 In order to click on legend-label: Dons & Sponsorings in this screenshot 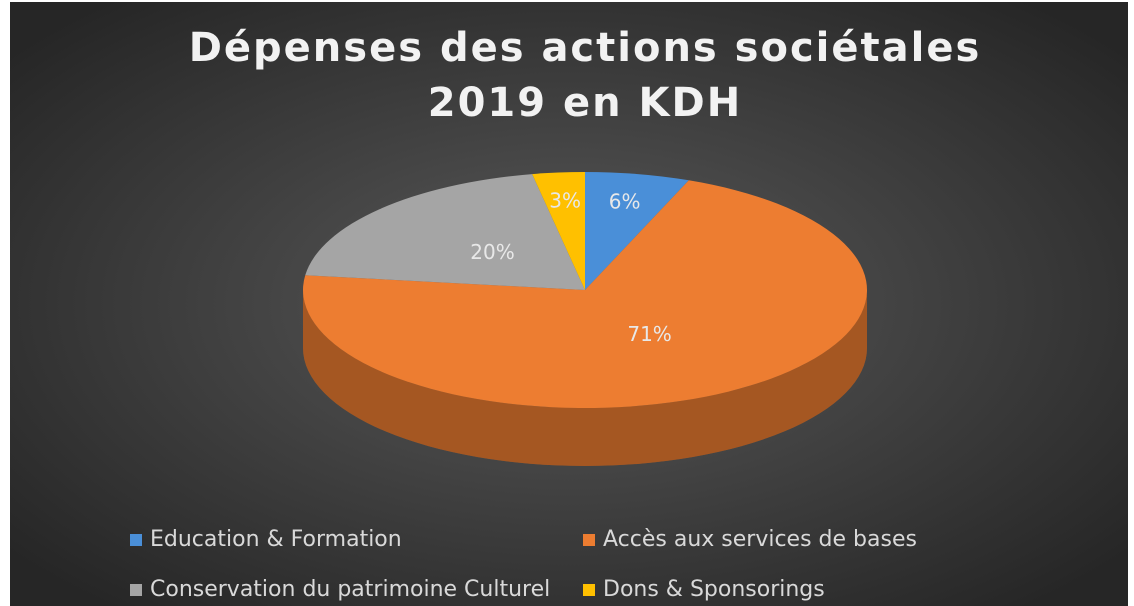, I will do `click(714, 589)`.